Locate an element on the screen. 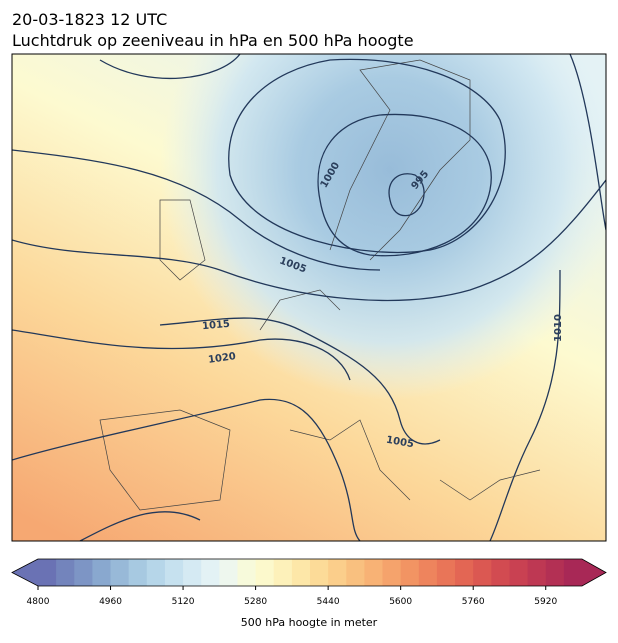  colorbar-tick-label: 5280 is located at coordinates (255, 602).